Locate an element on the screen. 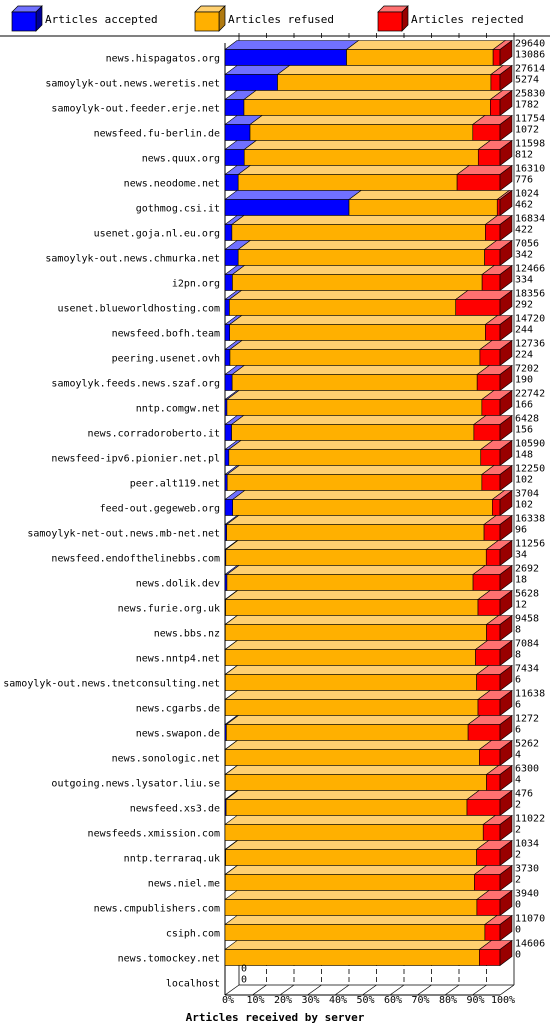  legend-item-accepted: Articles accepted is located at coordinates (84, 18).